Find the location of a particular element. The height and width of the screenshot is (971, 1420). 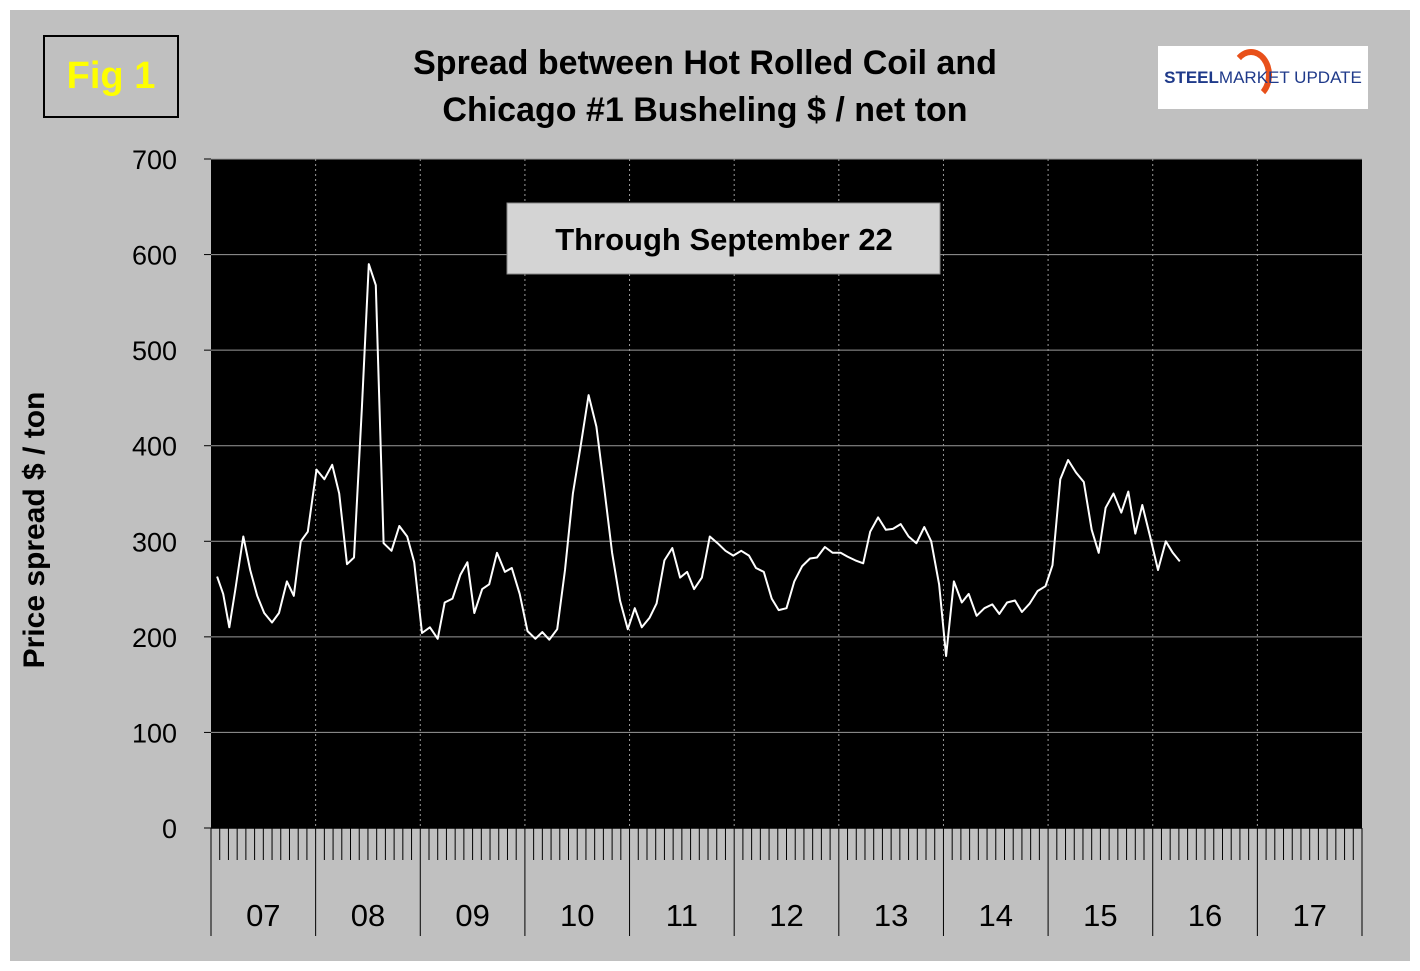

steel-market-update-logo: STEEL MARKET UPDATE is located at coordinates (1263, 77).